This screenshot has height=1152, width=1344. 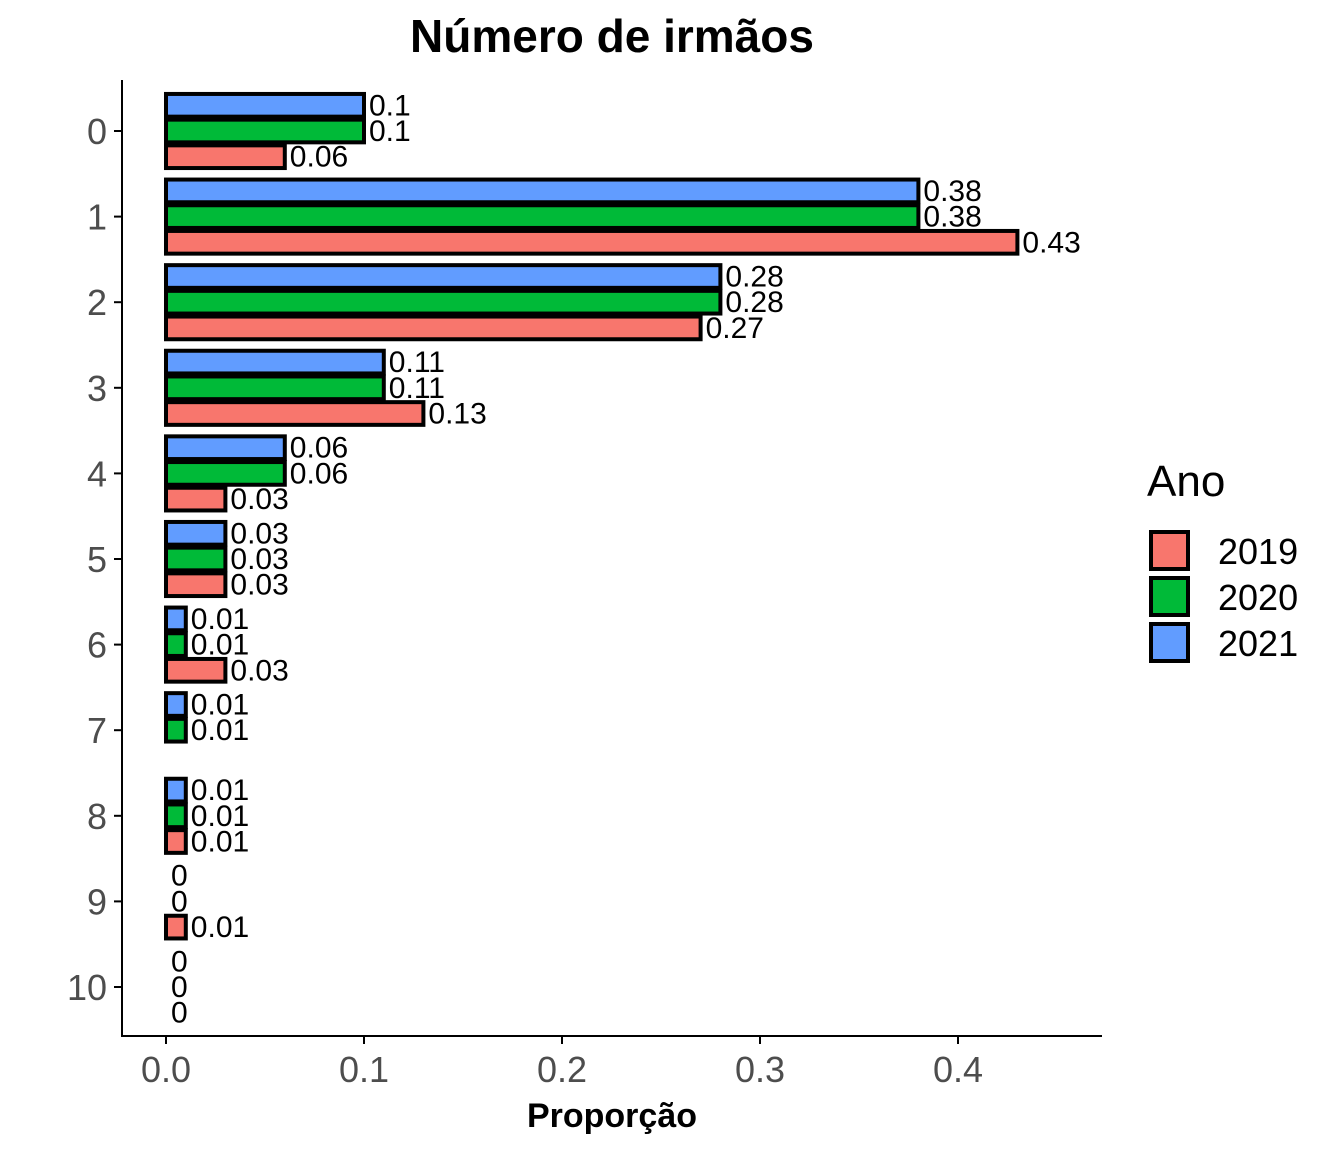 What do you see at coordinates (97, 302) in the screenshot?
I see `y-tick-label-2: 2` at bounding box center [97, 302].